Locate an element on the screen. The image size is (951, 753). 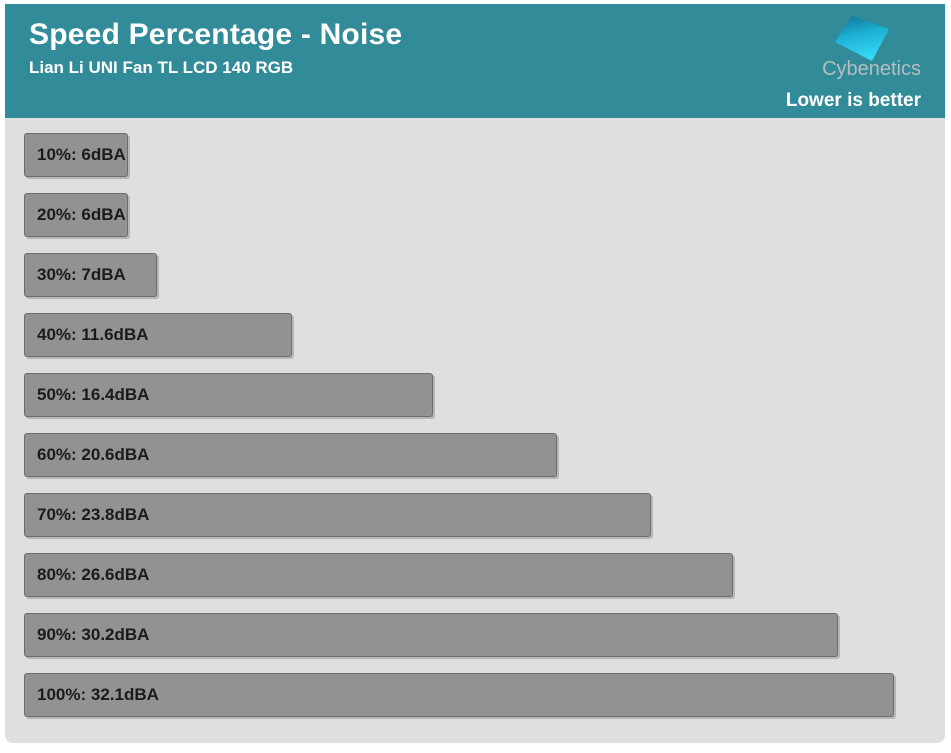
cybenetics-logo-icon is located at coordinates (862, 38).